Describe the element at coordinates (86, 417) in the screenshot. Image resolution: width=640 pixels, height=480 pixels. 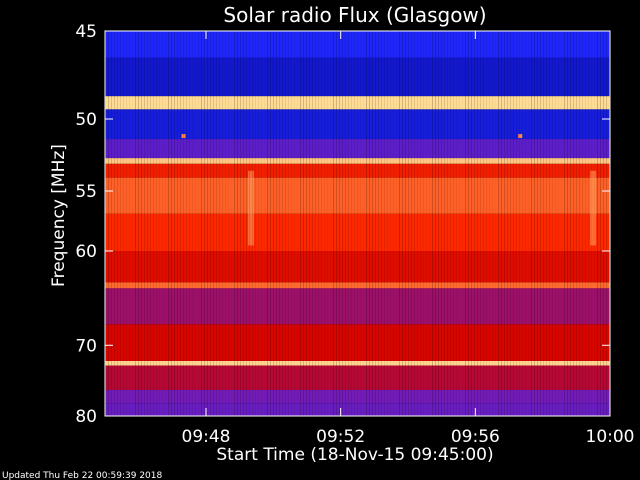
I see `y-tick-label: 80` at that location.